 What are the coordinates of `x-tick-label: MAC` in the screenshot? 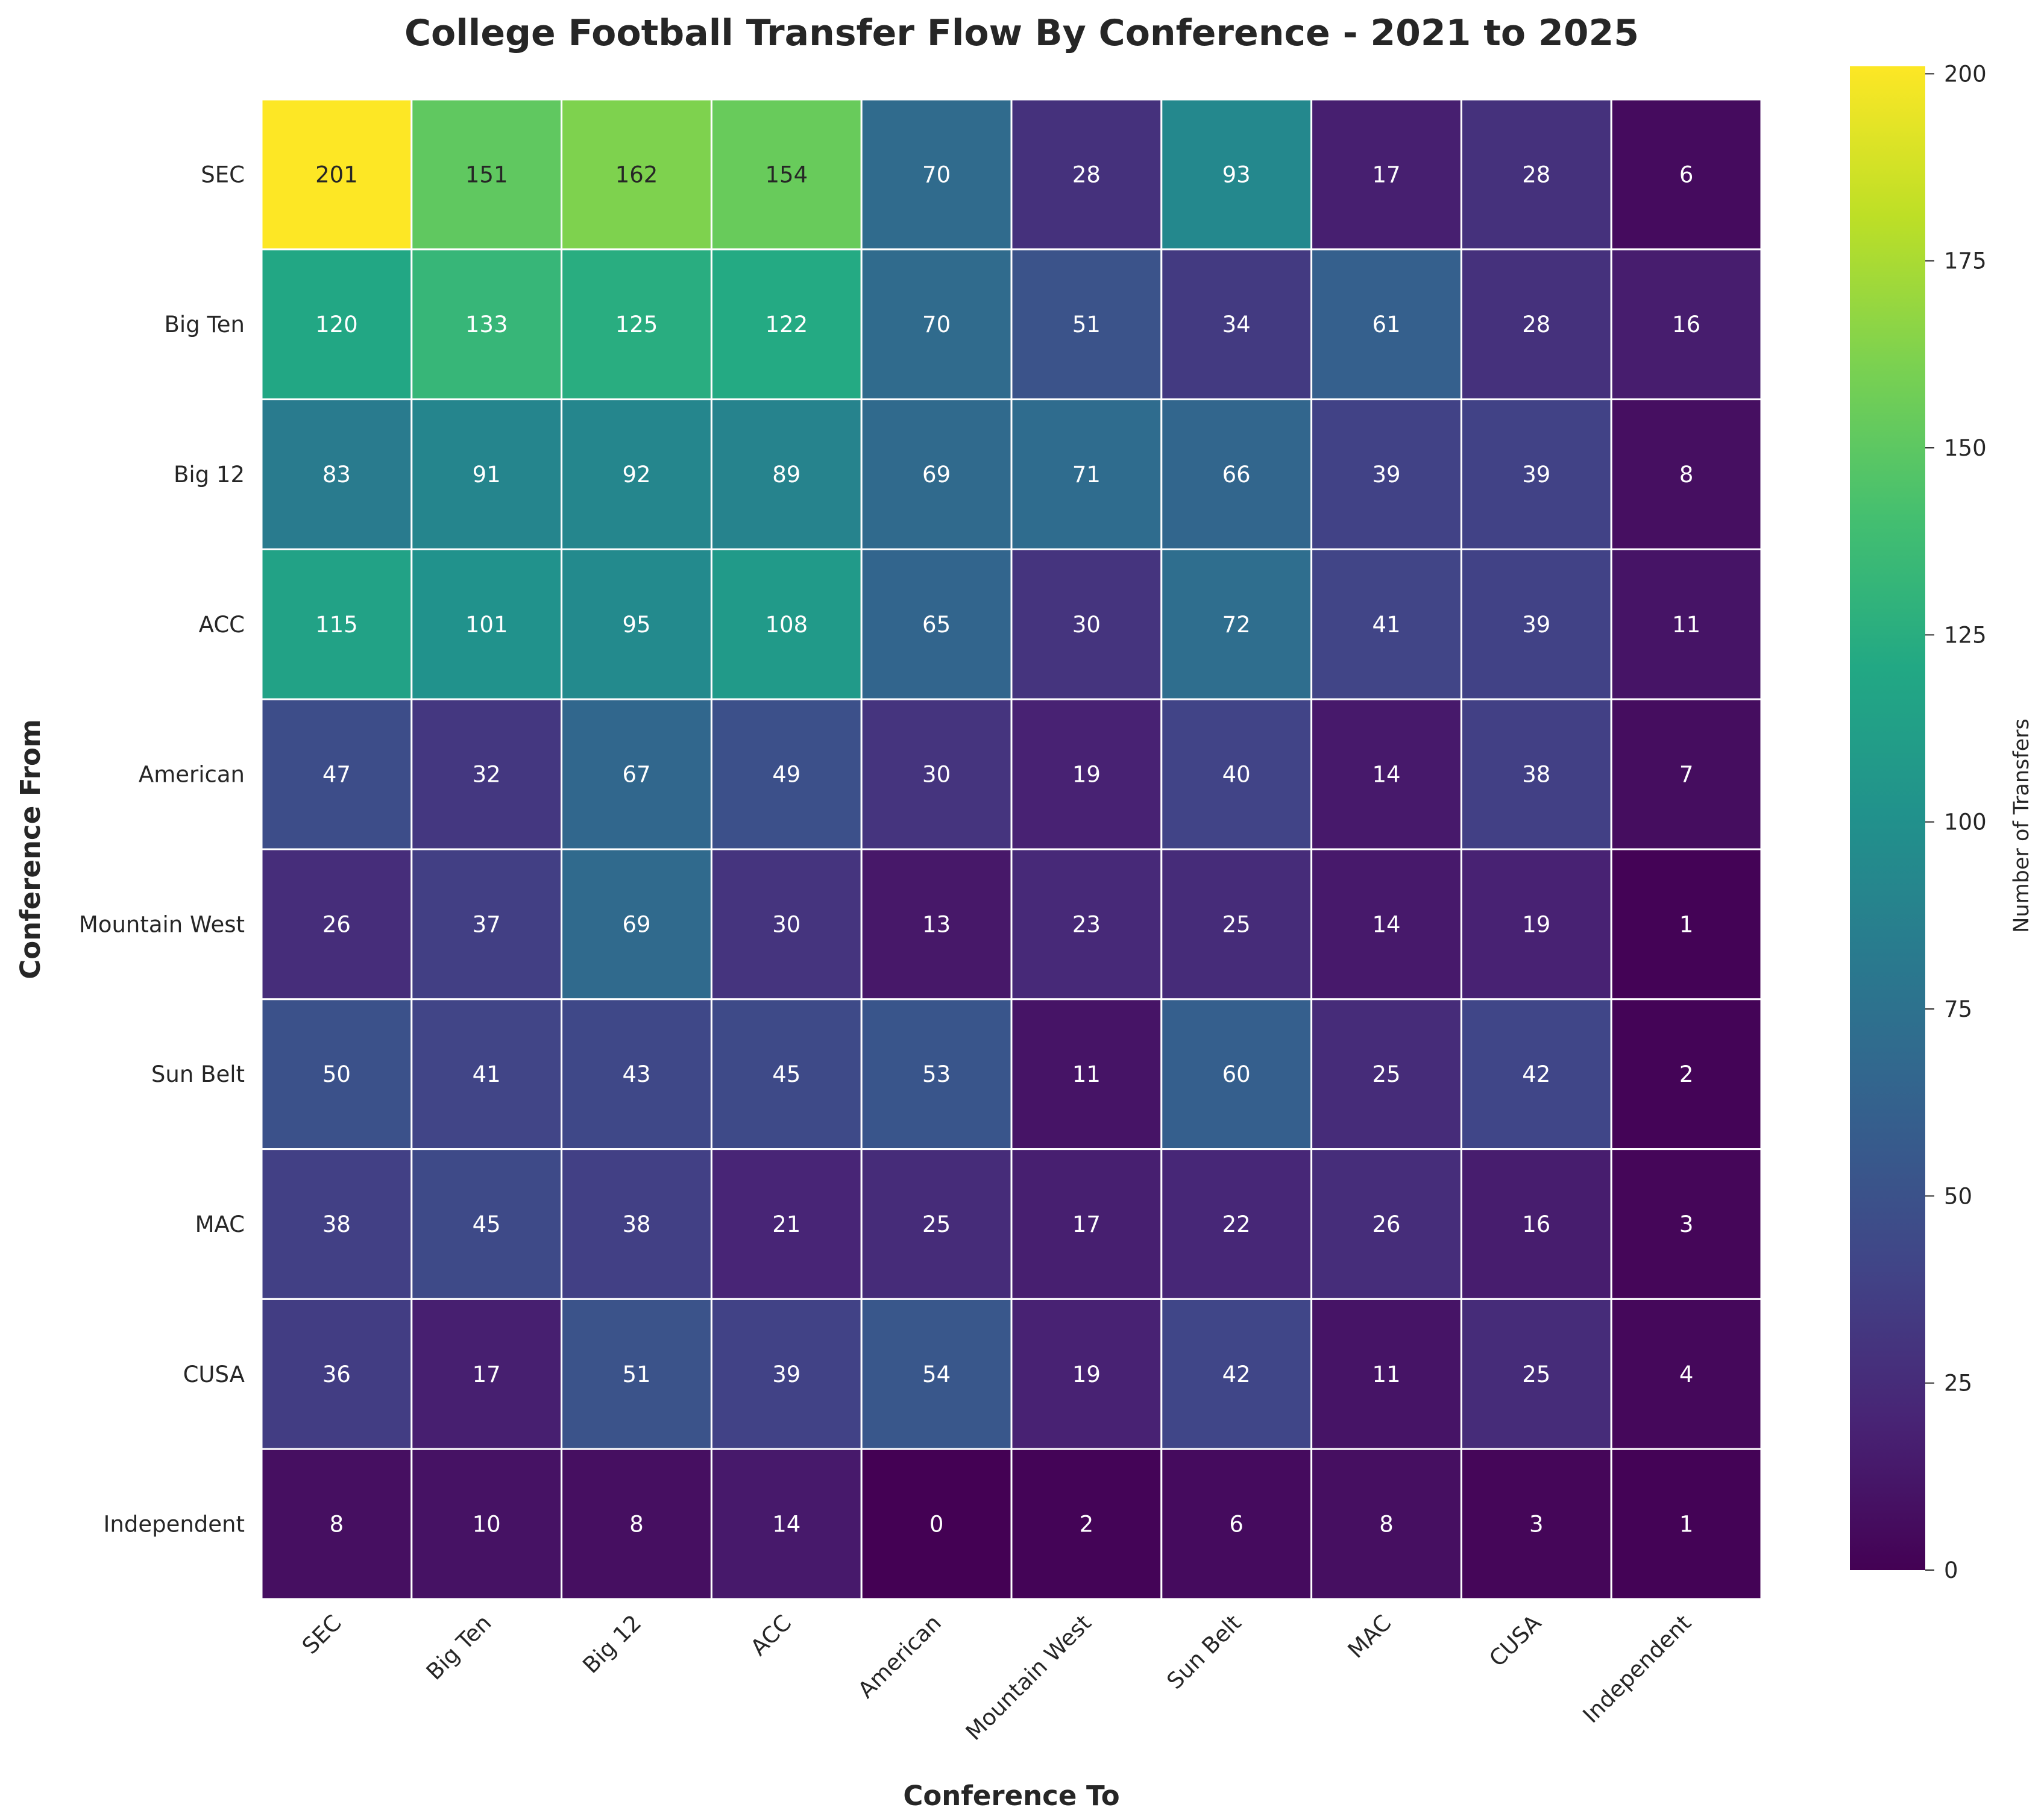 It's located at (1370, 1636).